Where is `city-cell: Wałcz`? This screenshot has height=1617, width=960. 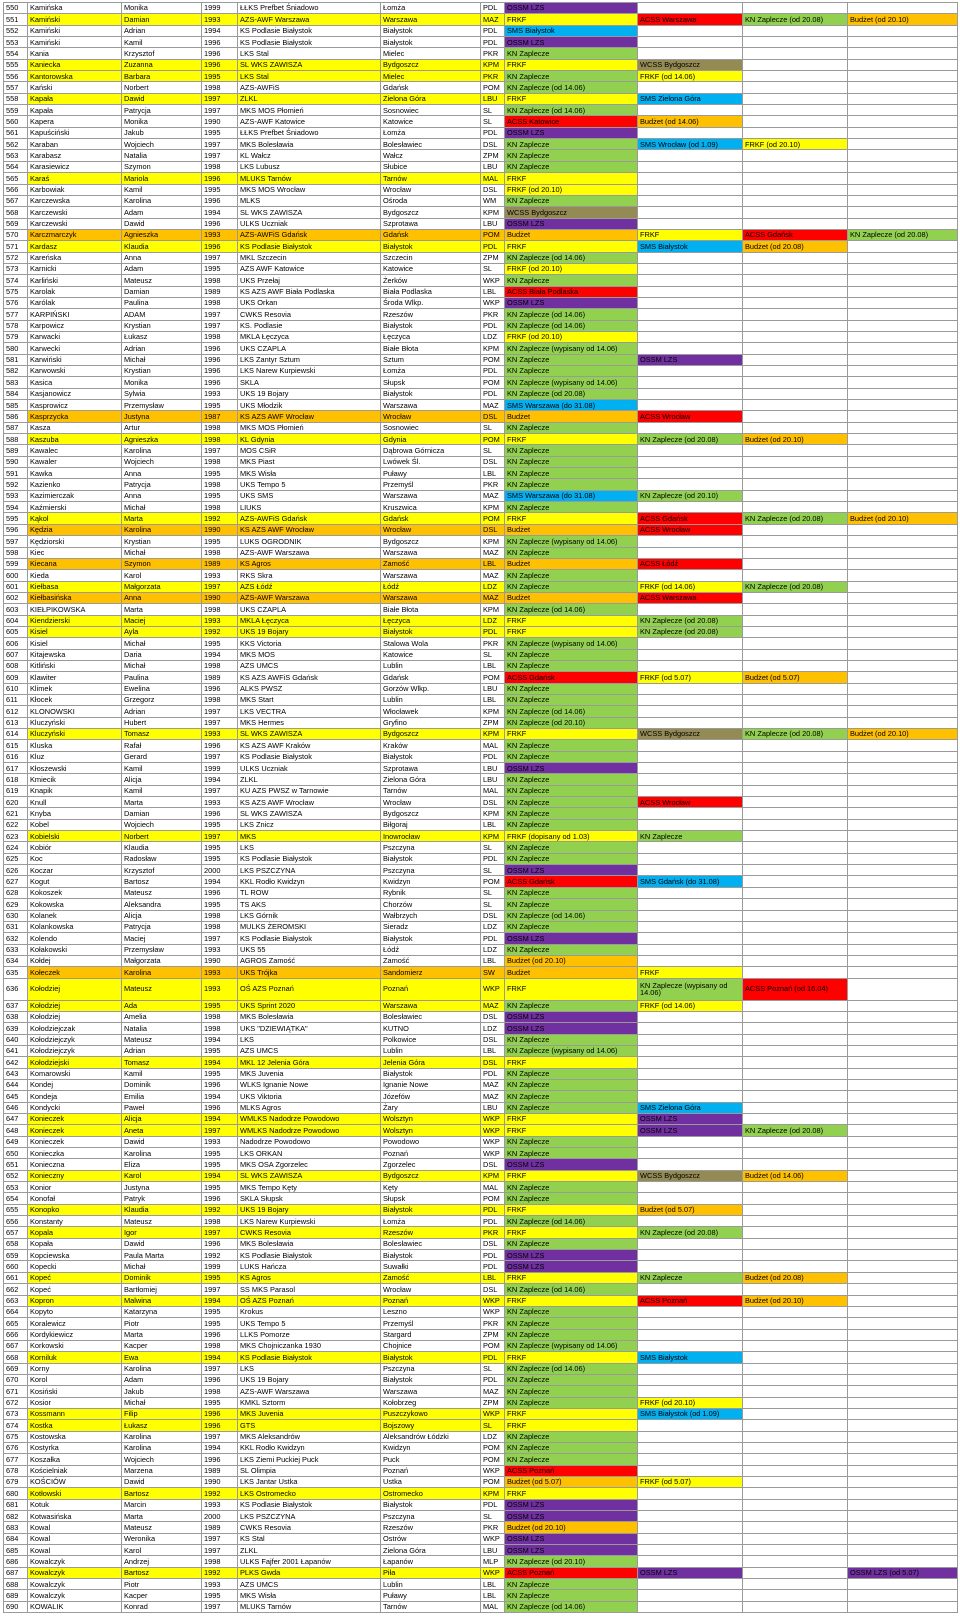 city-cell: Wałcz is located at coordinates (430, 155).